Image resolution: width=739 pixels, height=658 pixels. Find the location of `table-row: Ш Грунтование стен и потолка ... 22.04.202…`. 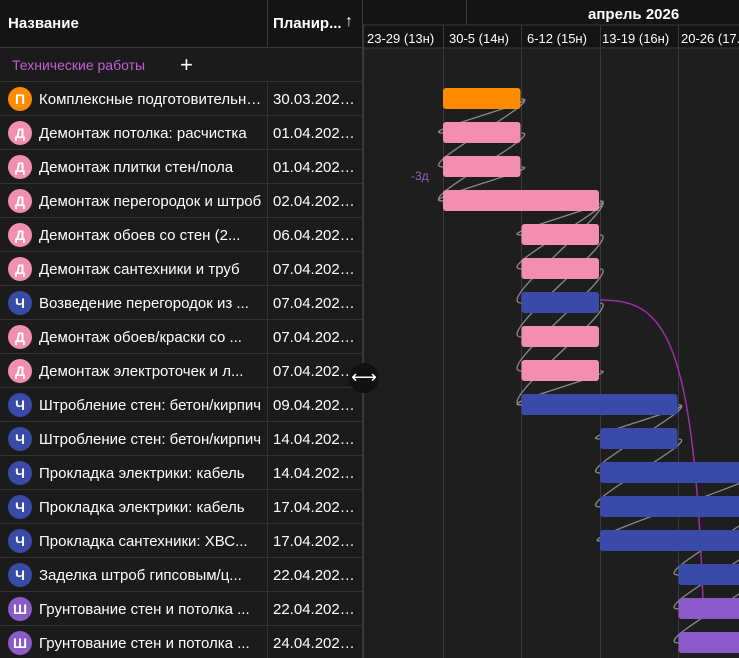

table-row: Ш Грунтование стен и потолка ... 22.04.202… is located at coordinates (181, 609).